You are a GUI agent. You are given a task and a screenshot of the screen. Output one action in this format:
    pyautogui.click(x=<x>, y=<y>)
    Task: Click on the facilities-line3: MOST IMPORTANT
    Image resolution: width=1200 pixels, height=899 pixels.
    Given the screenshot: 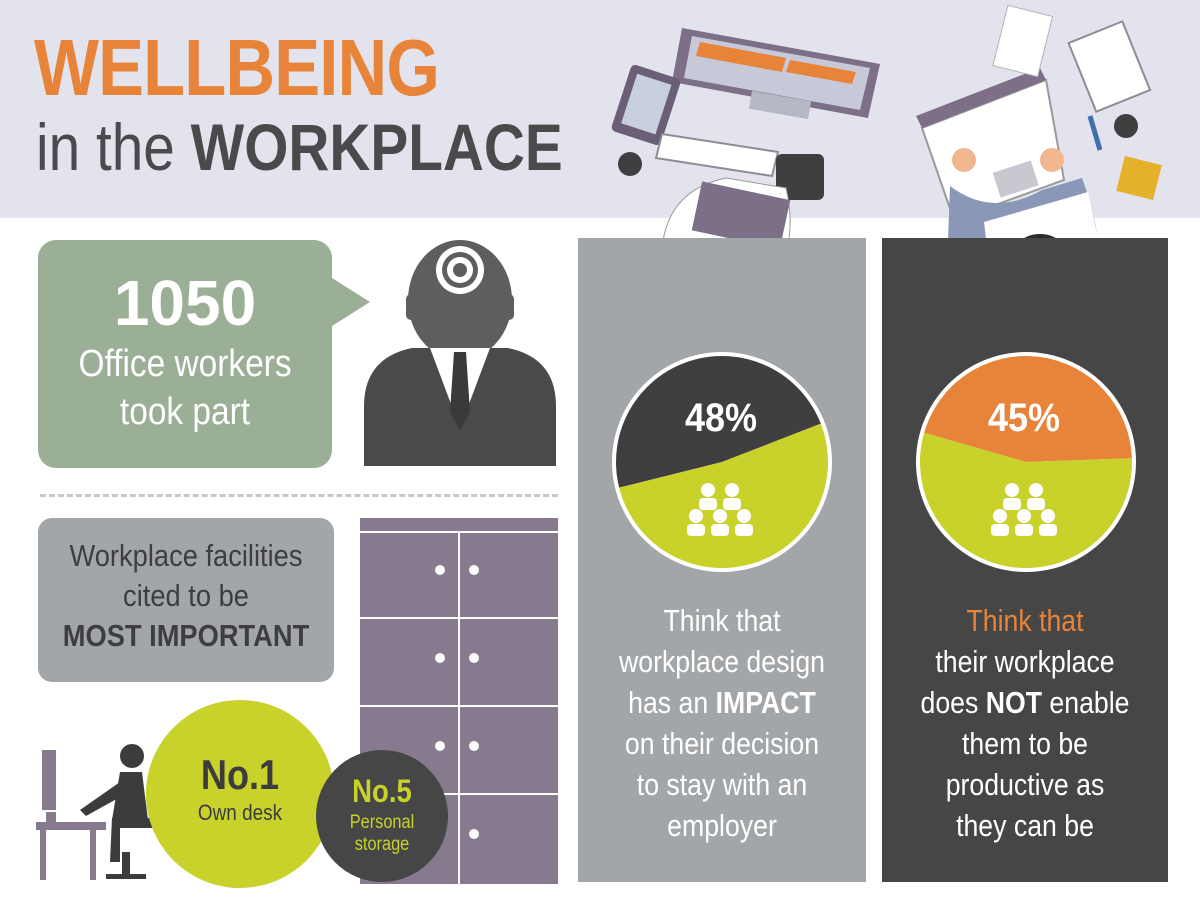 What is the action you would take?
    pyautogui.click(x=186, y=635)
    